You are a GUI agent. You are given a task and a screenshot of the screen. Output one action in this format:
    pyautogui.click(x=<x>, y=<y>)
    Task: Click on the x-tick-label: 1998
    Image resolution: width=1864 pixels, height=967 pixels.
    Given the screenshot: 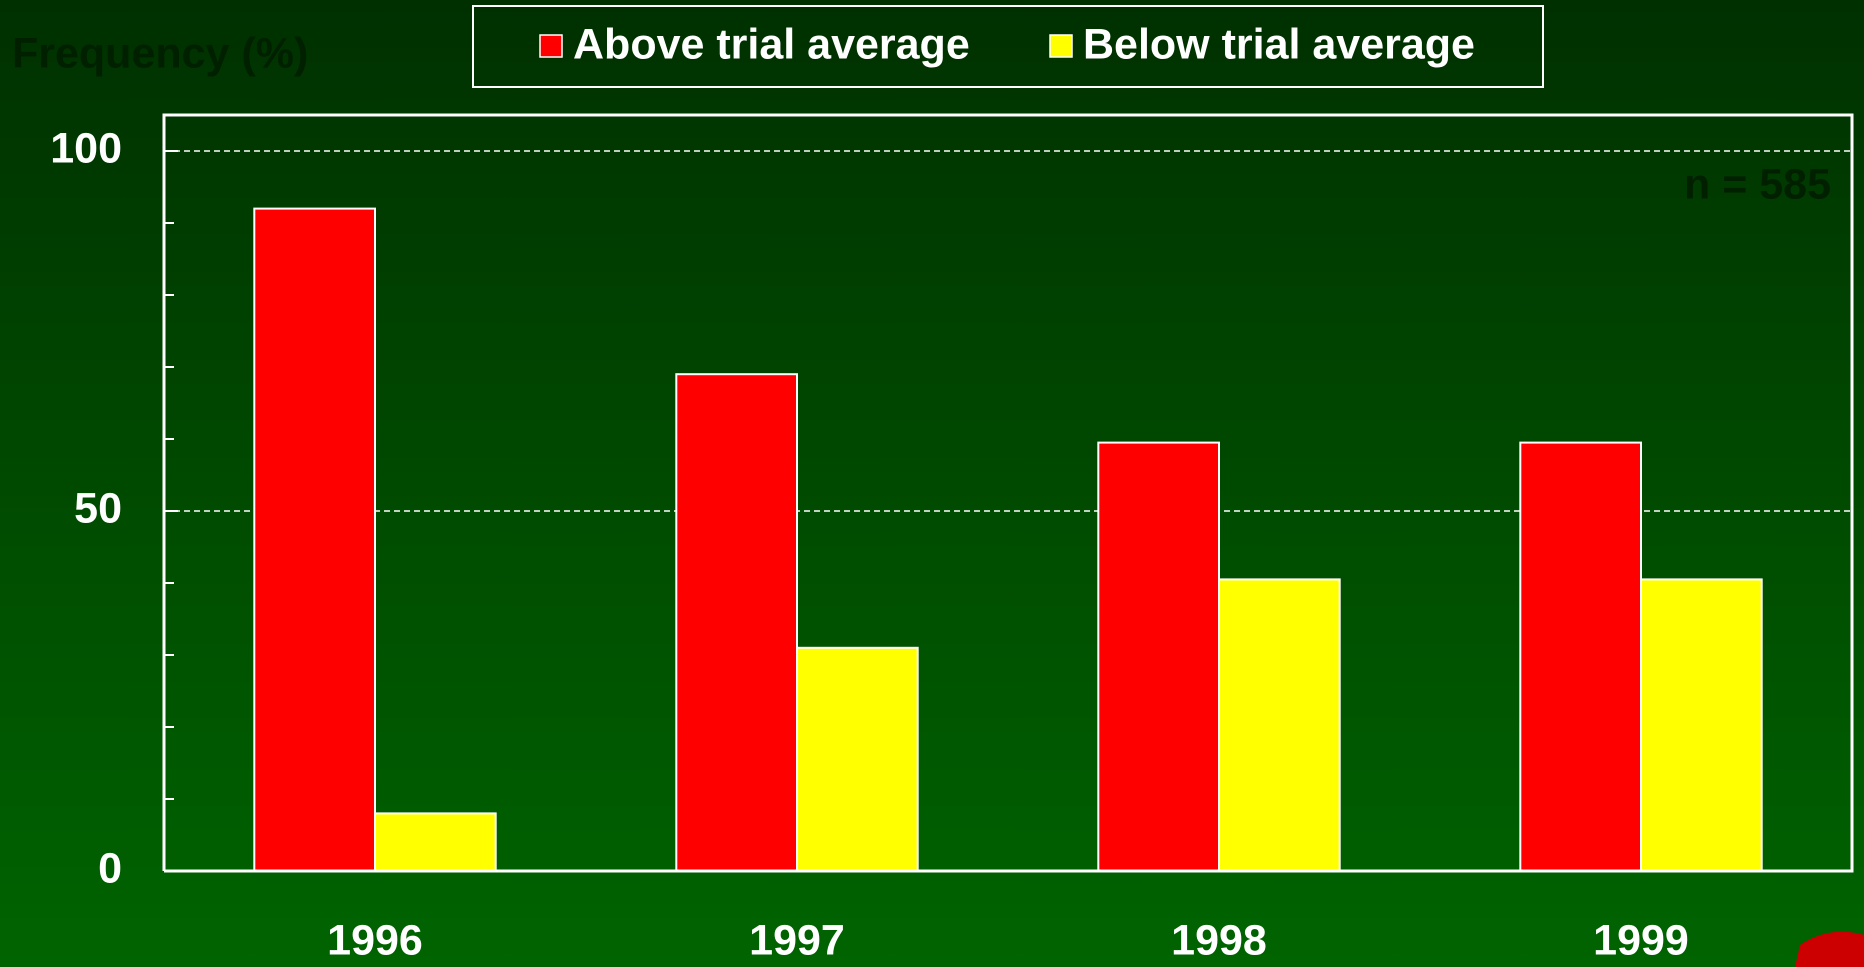 What is the action you would take?
    pyautogui.click(x=1219, y=940)
    